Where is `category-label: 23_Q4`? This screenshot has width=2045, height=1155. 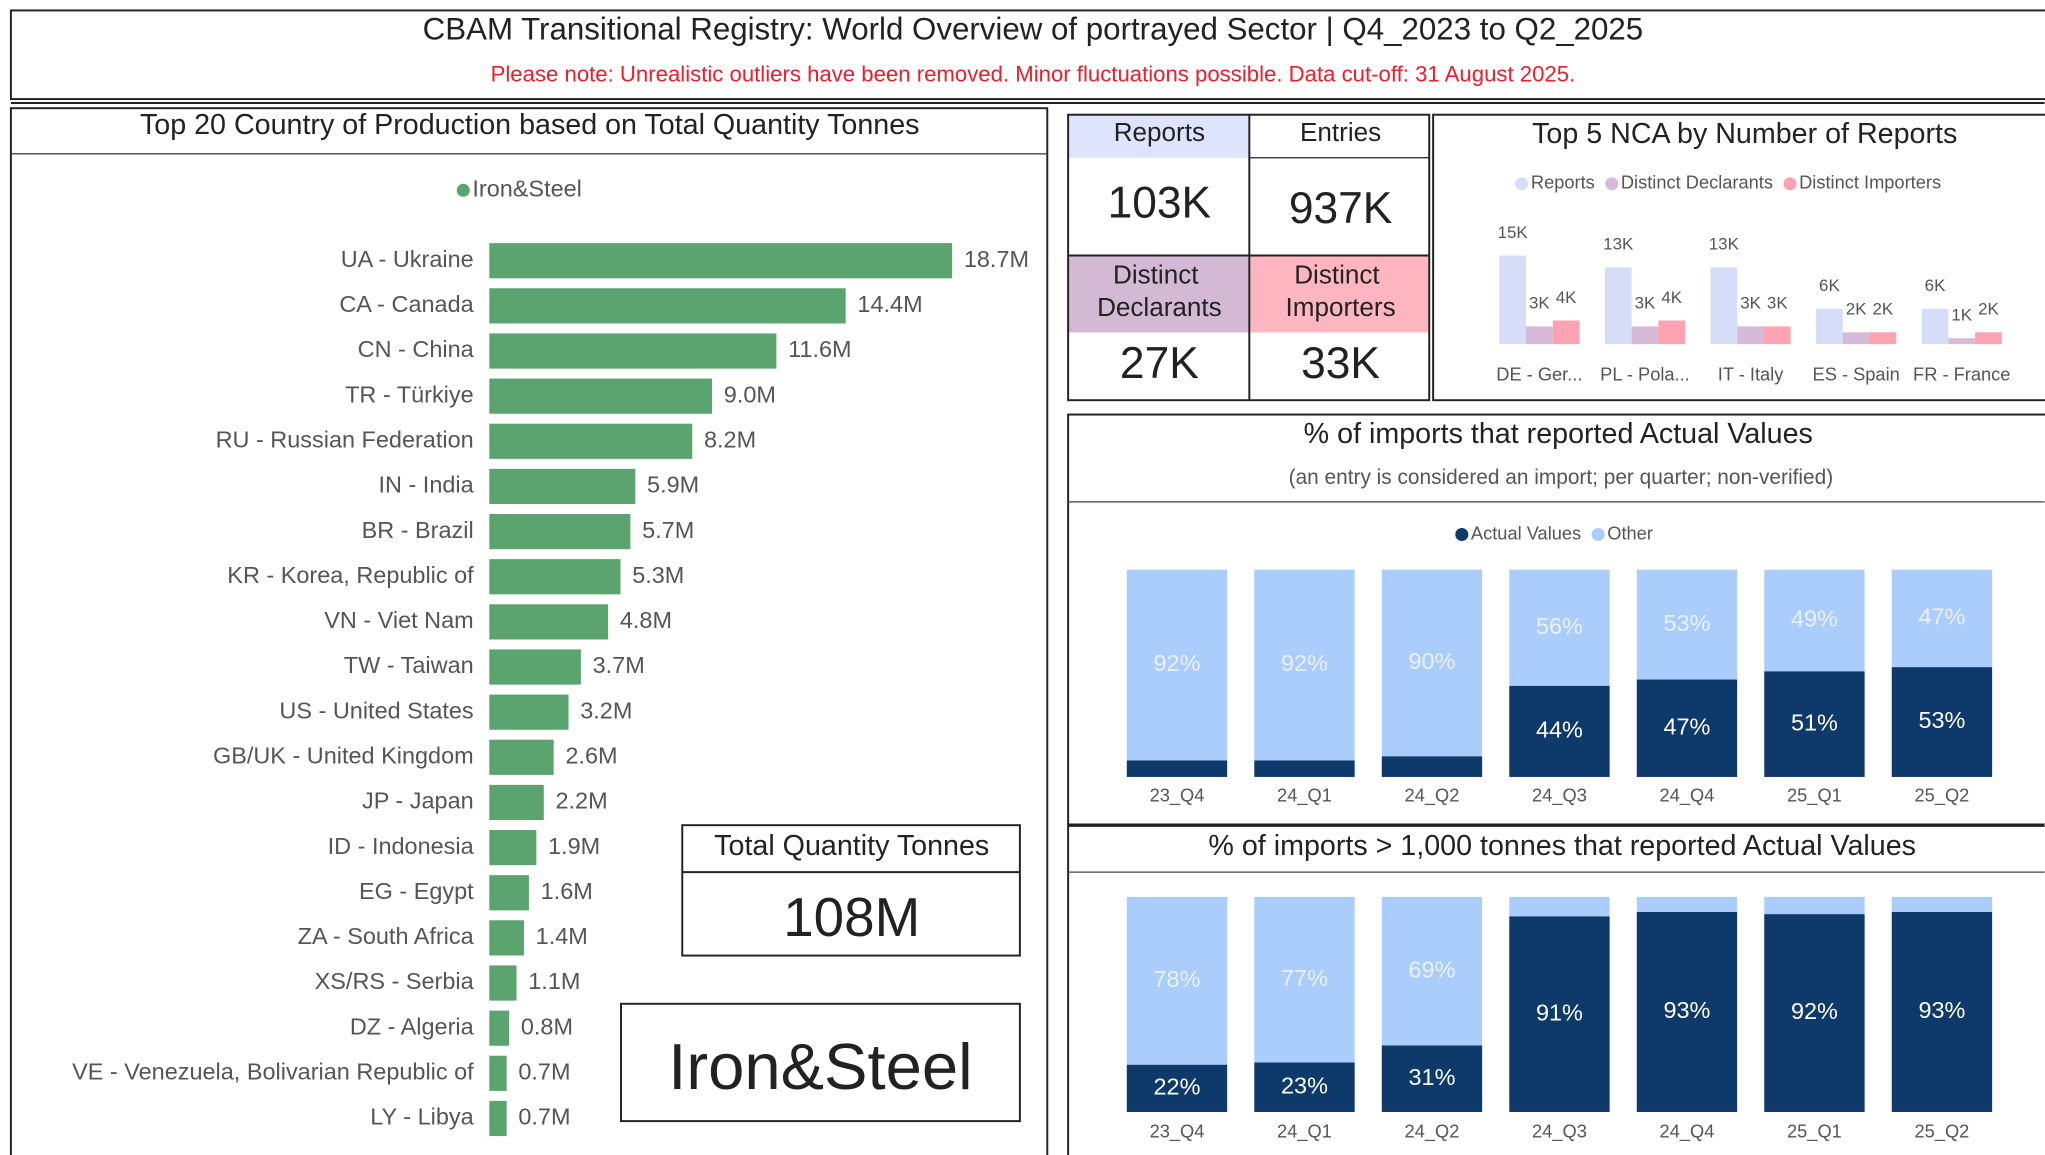
category-label: 23_Q4 is located at coordinates (1177, 1132).